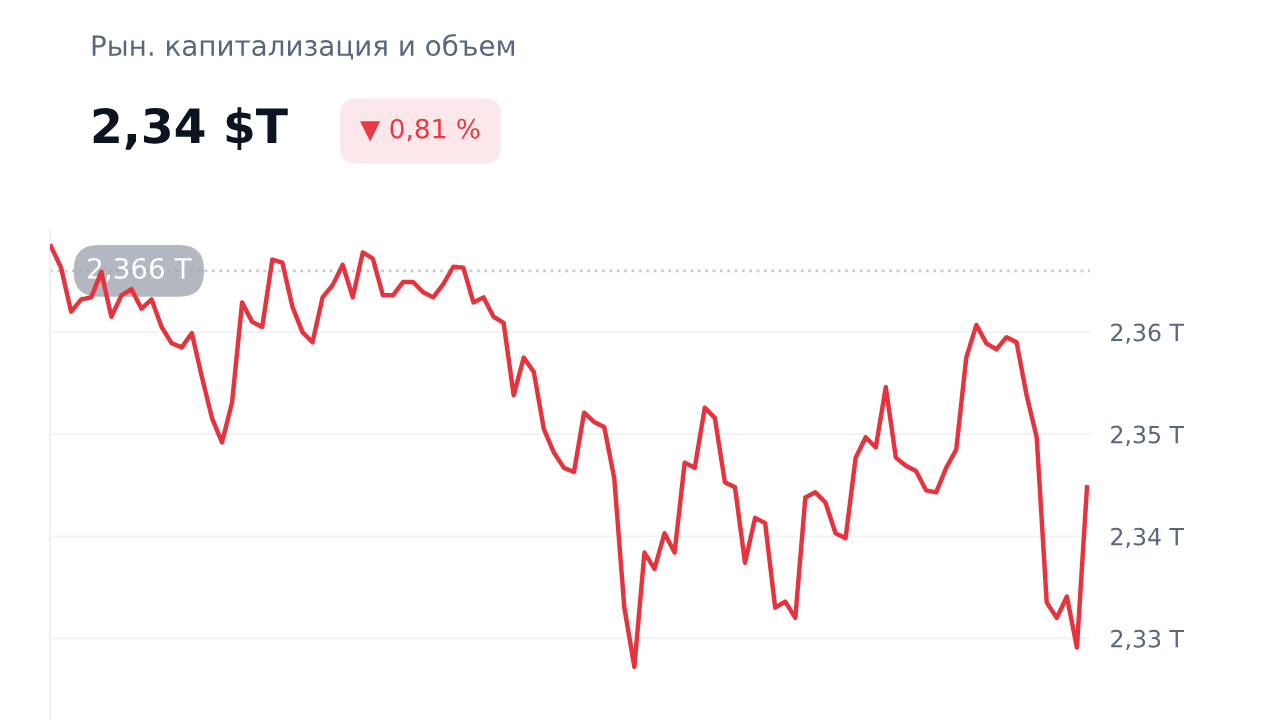 This screenshot has height=720, width=1280. I want to click on y-tick-label: 2,36 T, so click(1148, 333).